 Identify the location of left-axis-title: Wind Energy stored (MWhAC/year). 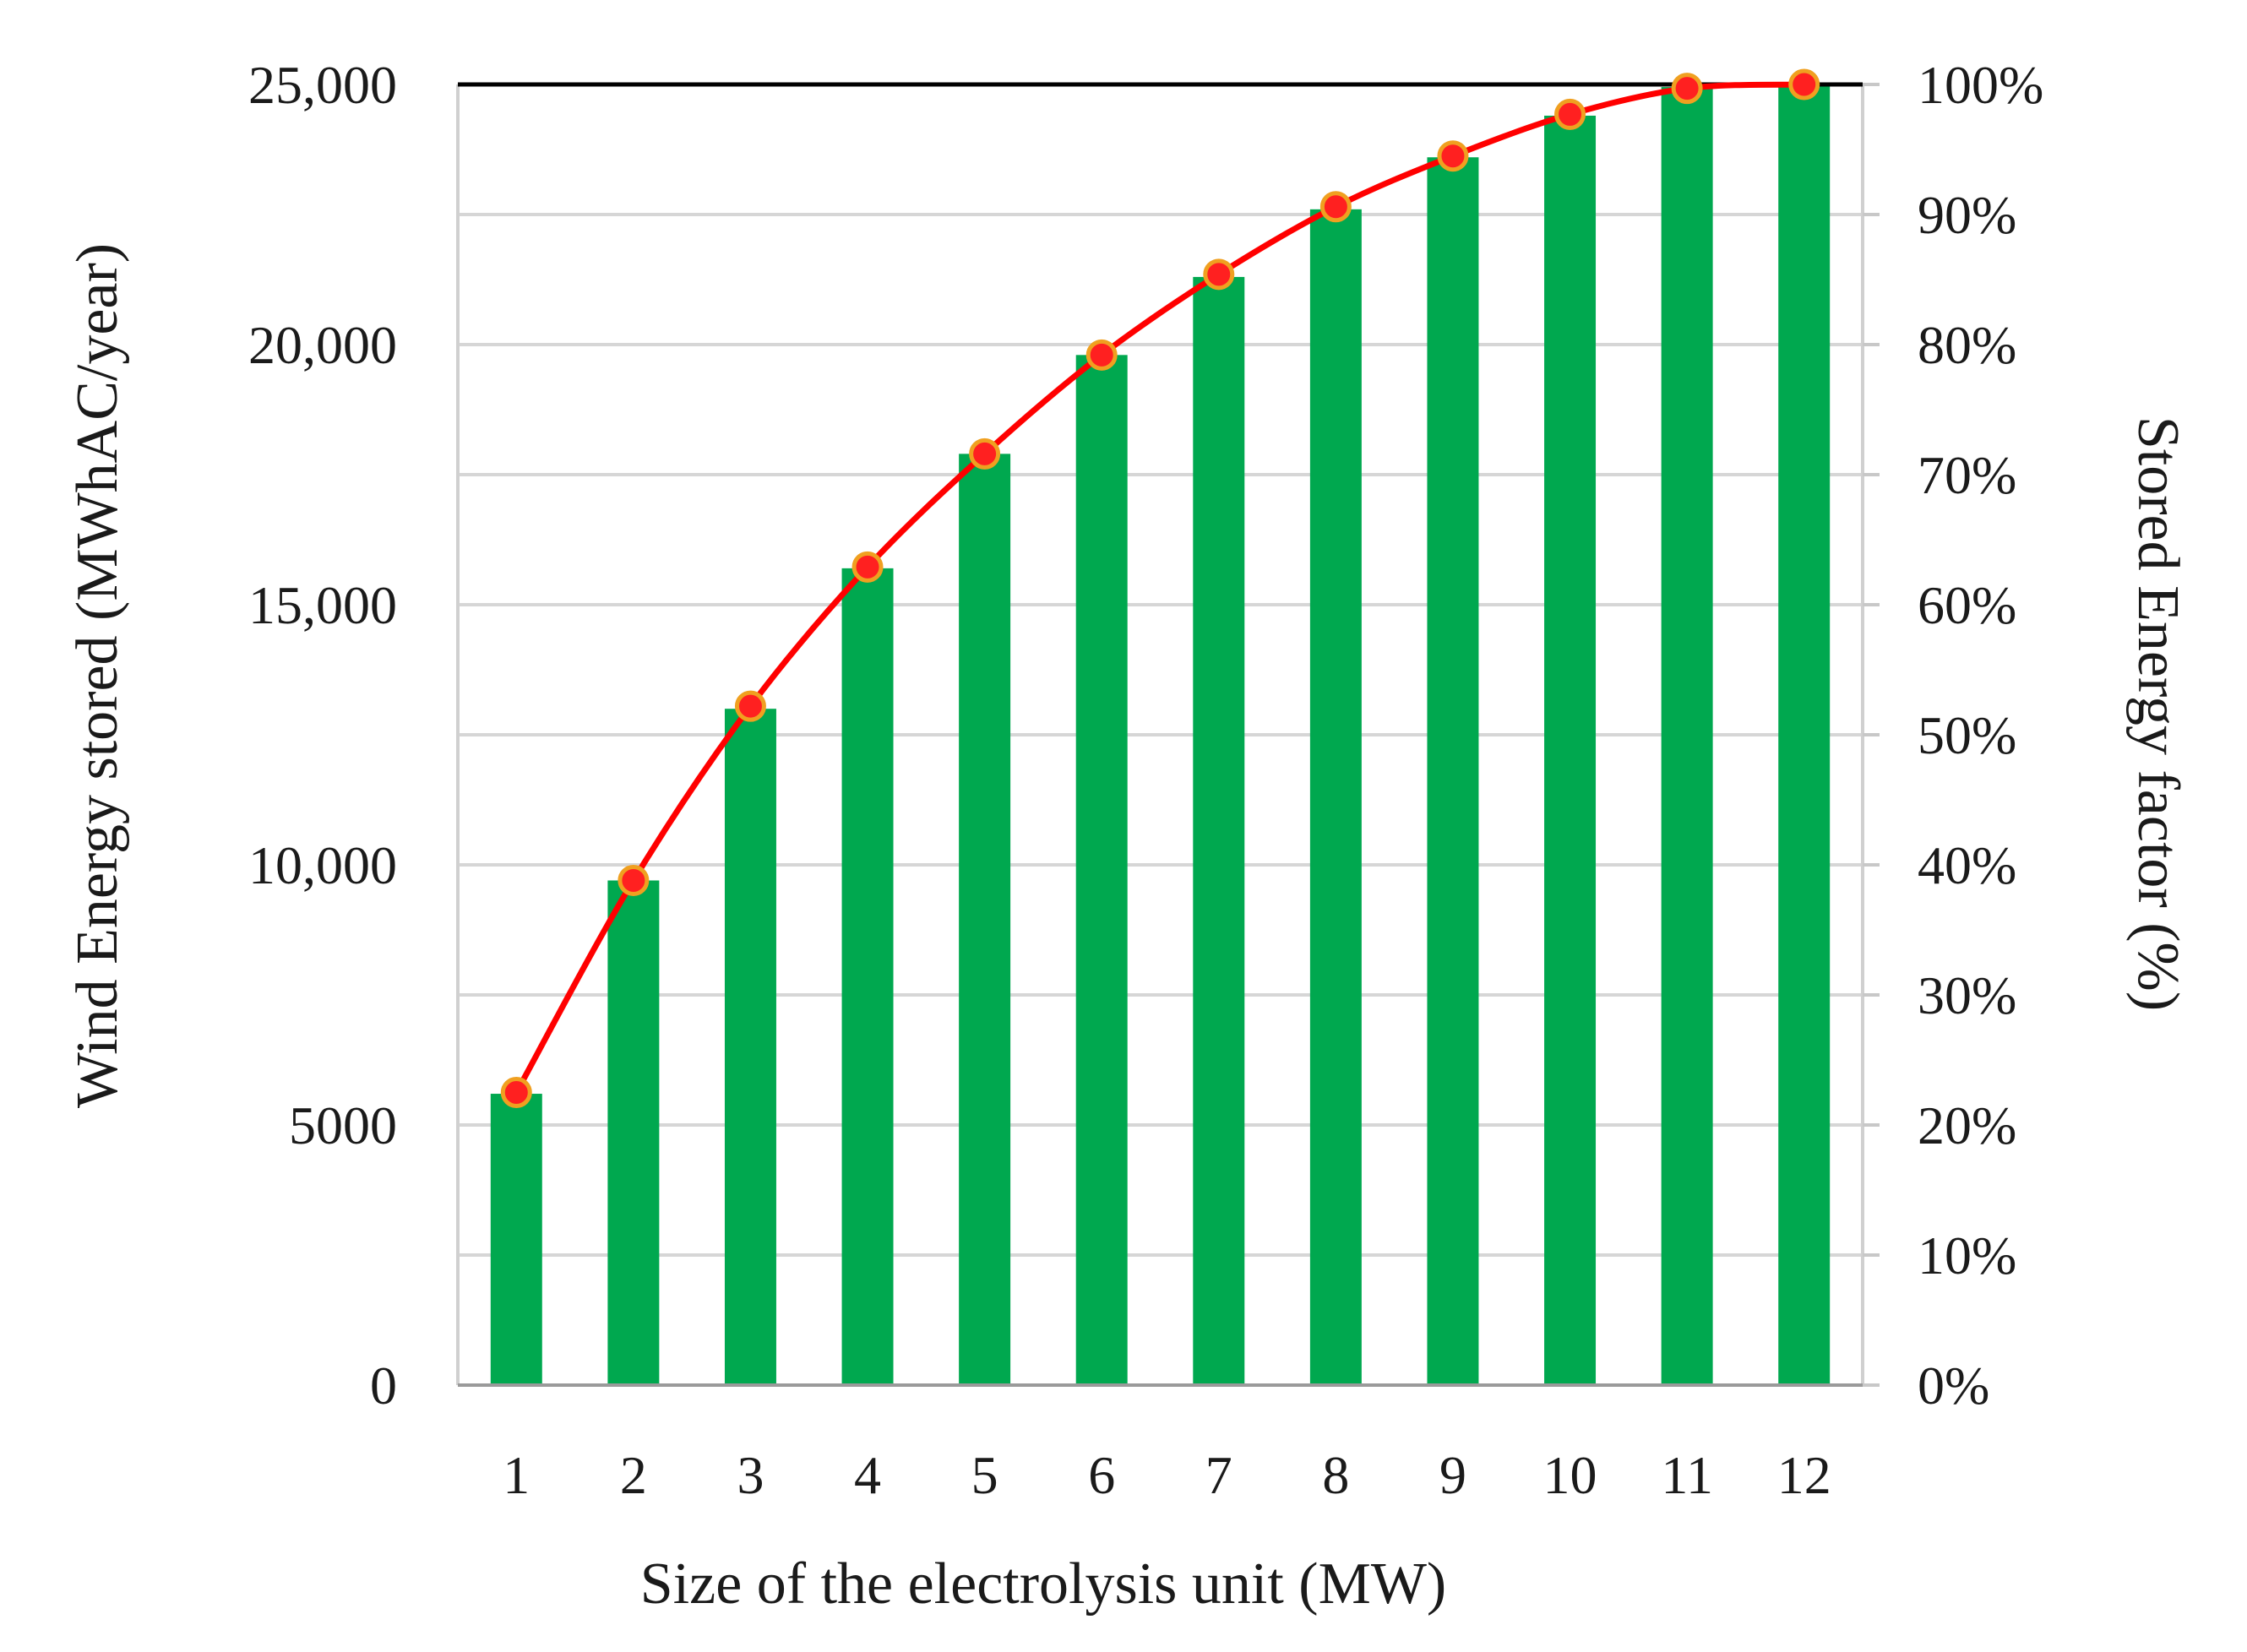
(97, 675).